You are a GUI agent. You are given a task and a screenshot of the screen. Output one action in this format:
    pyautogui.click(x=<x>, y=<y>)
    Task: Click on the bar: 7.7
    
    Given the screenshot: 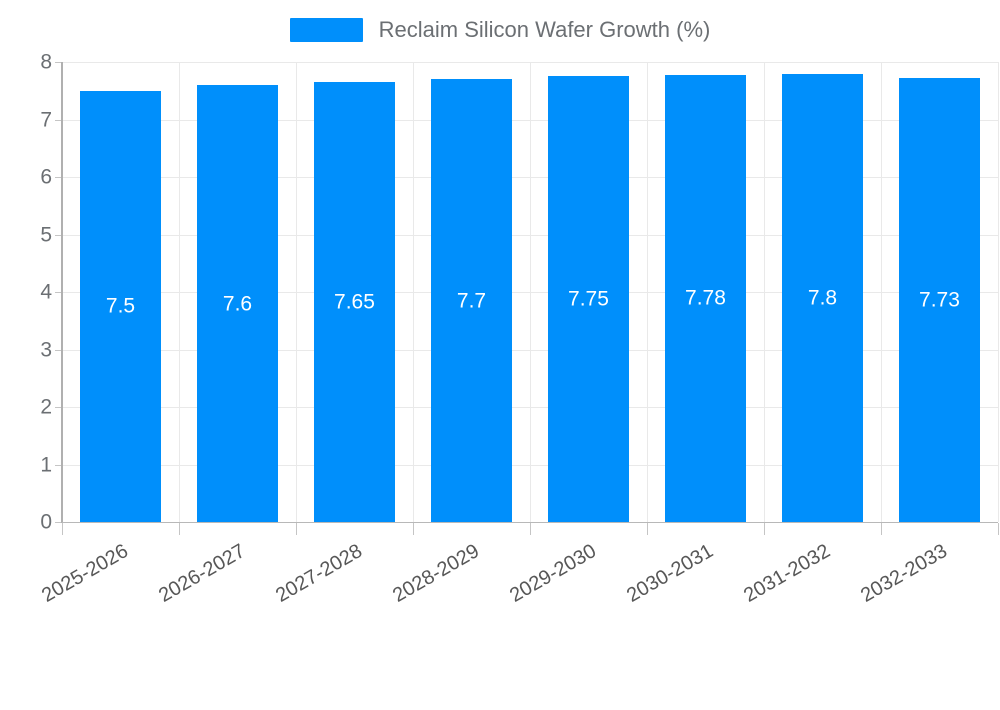 What is the action you would take?
    pyautogui.click(x=471, y=300)
    